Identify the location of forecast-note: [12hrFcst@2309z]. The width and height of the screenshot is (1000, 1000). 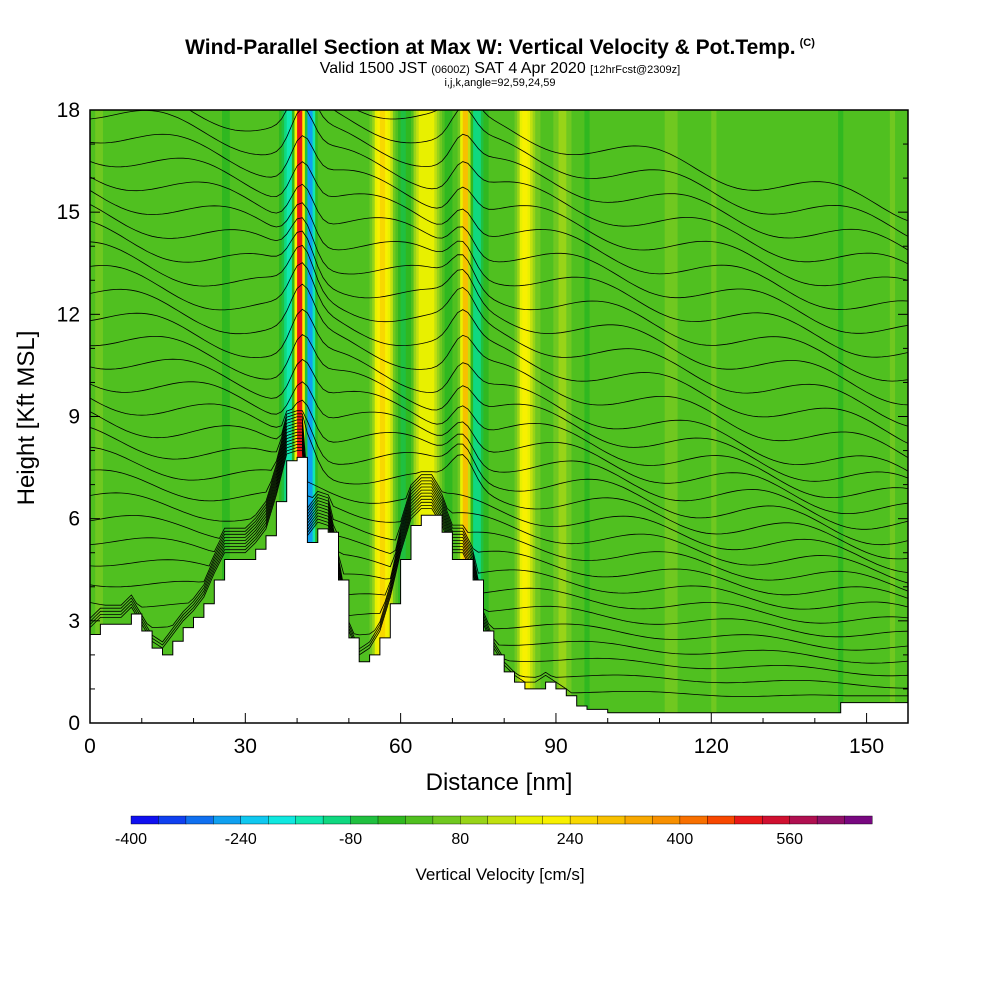
(635, 70).